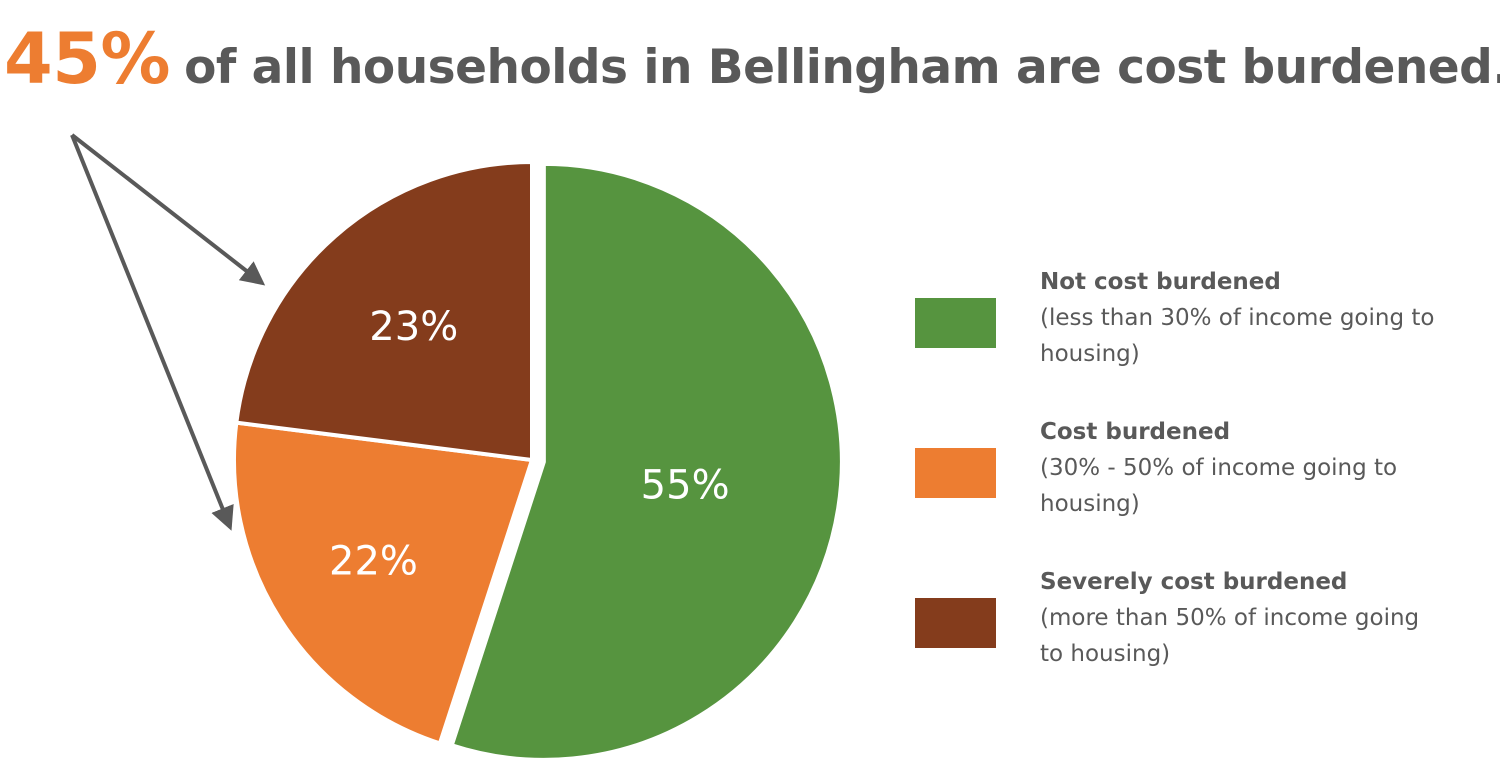 The image size is (1500, 774). I want to click on pie-slice-labels: 55% 22% 23%, so click(529, 444).